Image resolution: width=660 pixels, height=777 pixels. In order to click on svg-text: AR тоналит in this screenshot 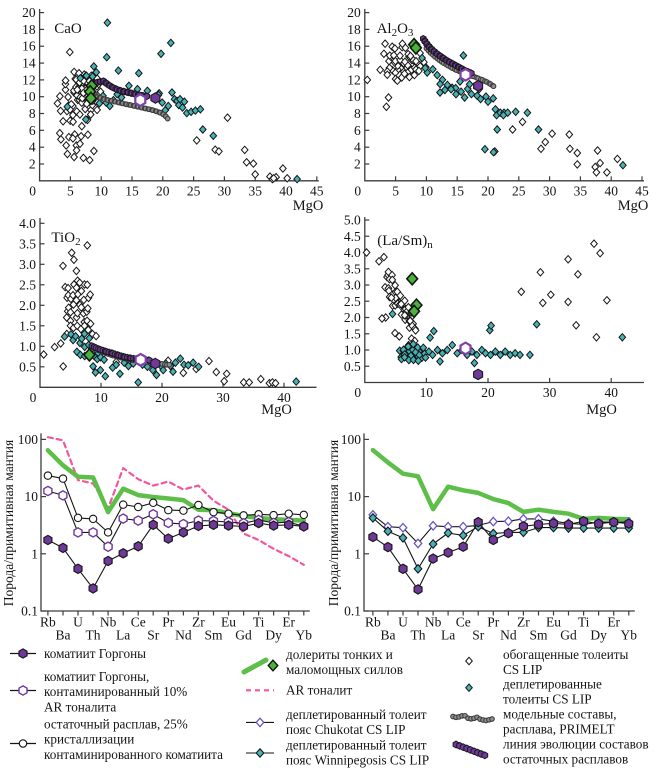, I will do `click(319, 690)`.